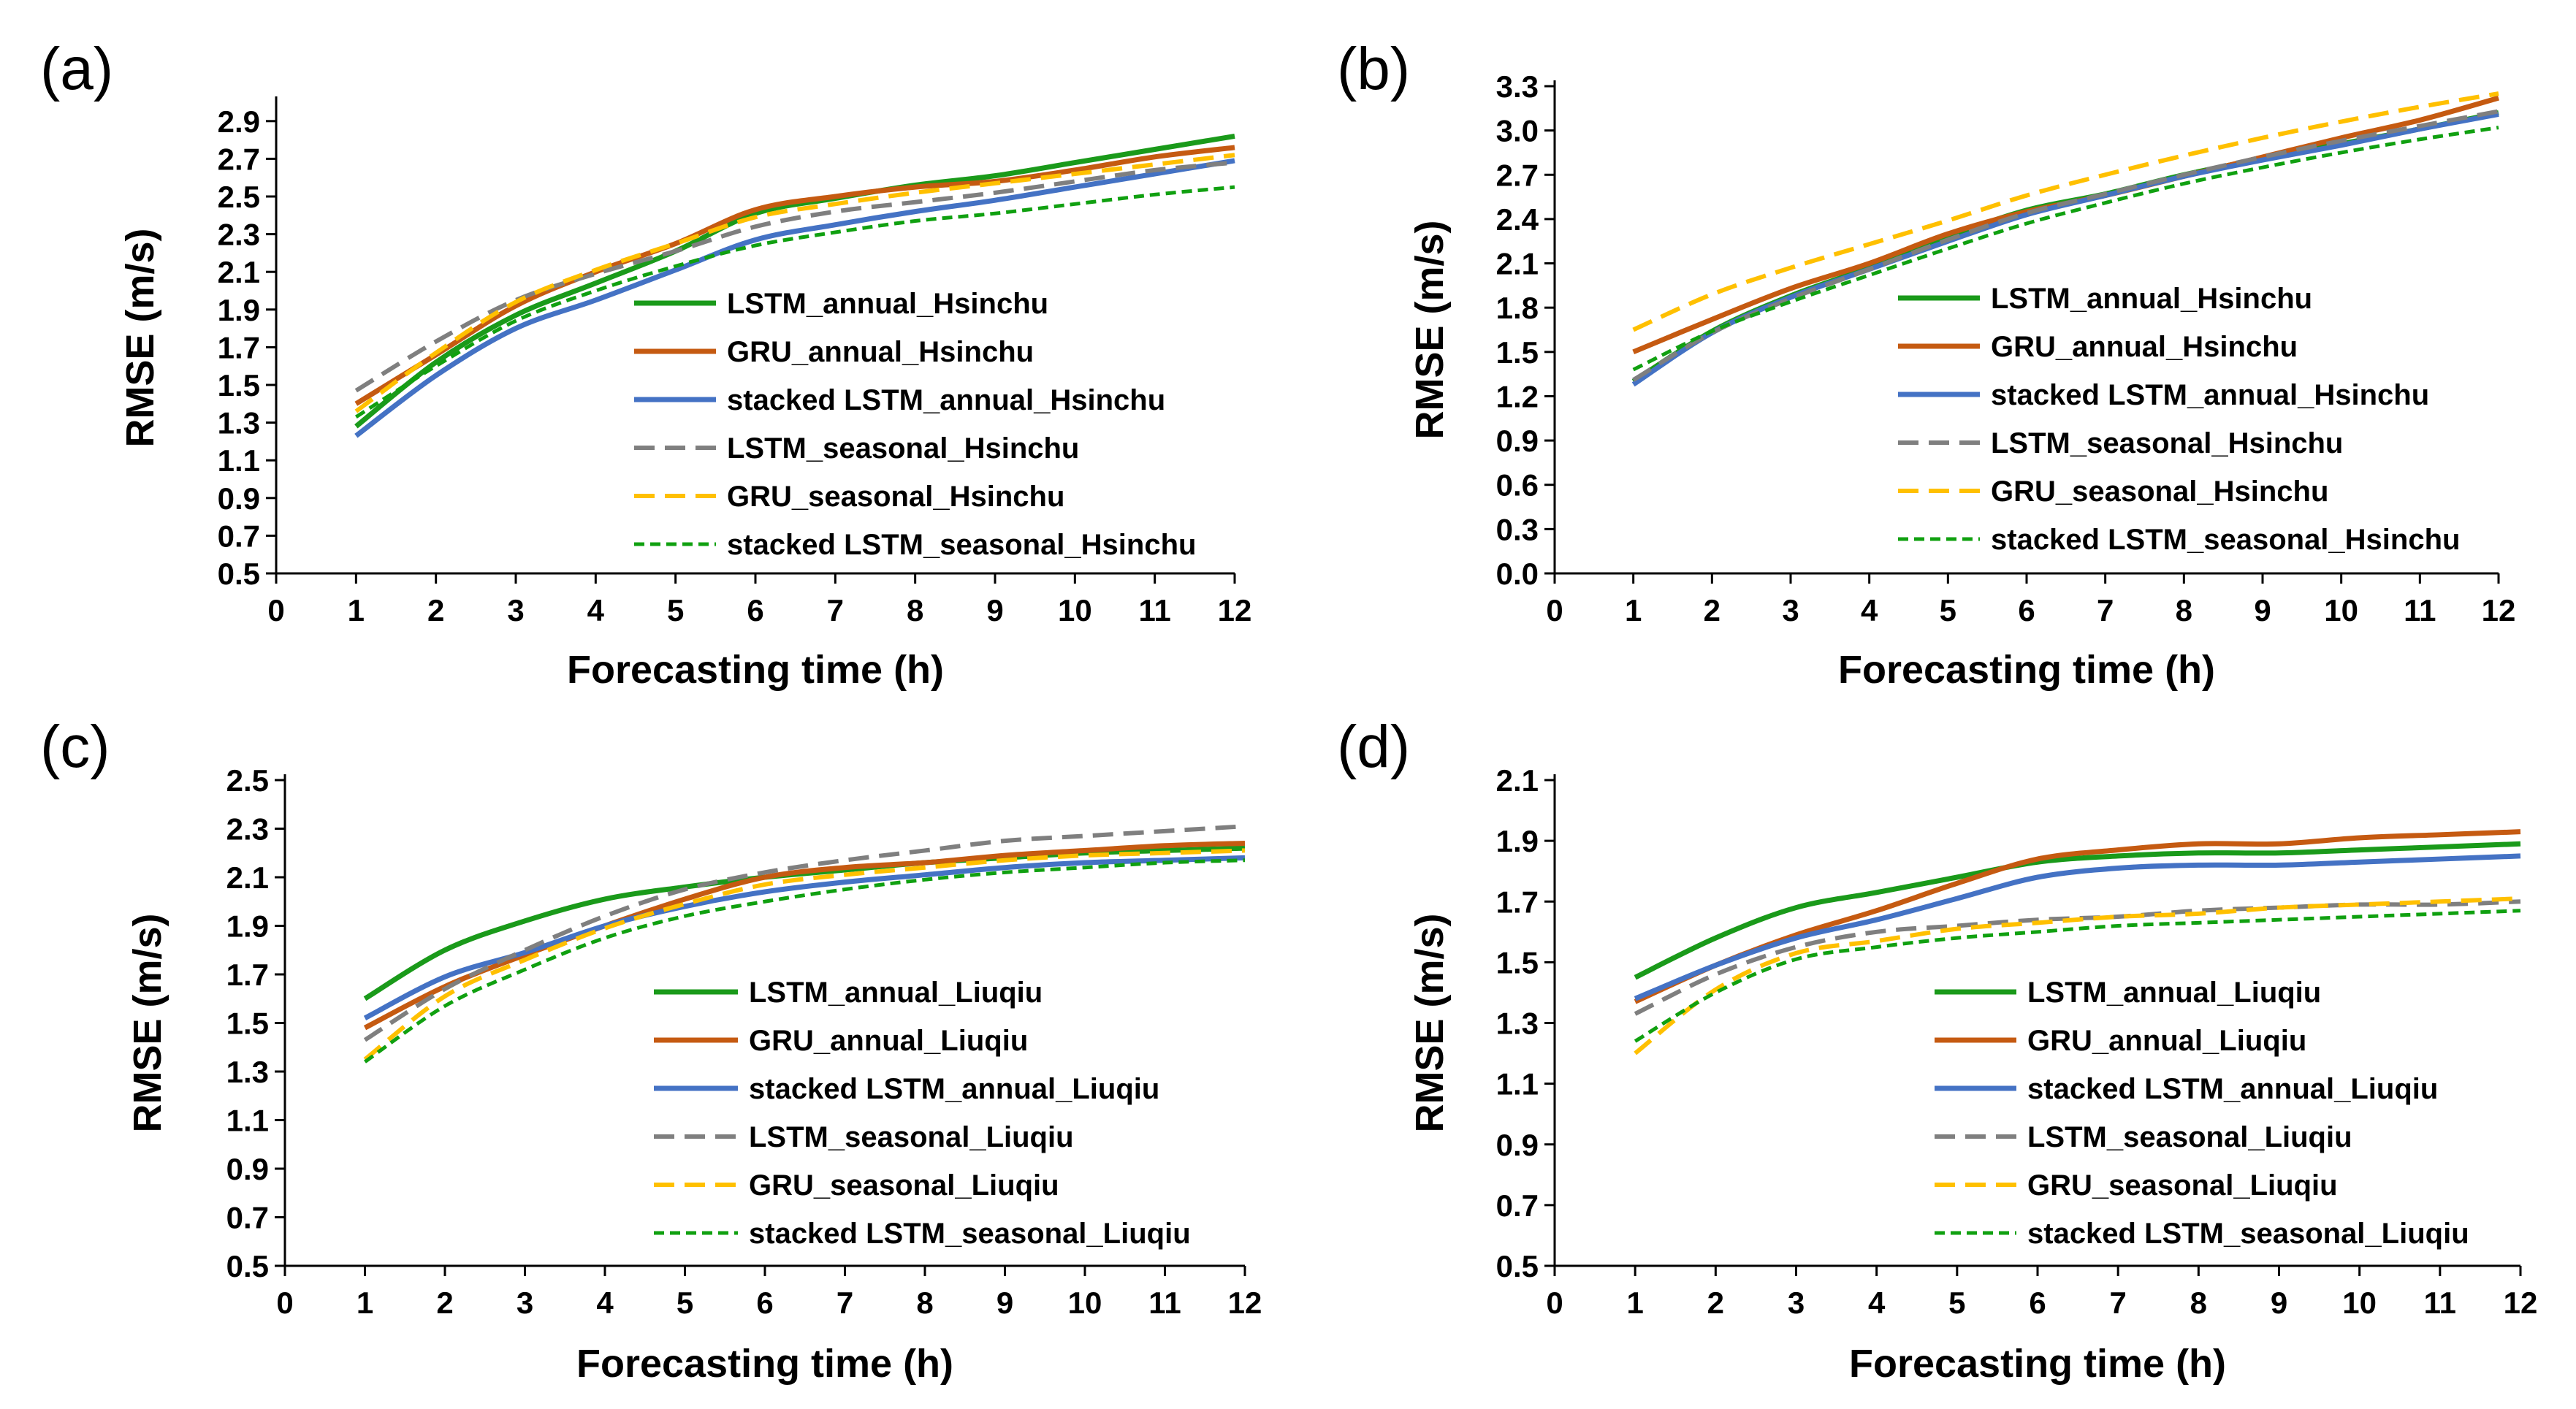 The height and width of the screenshot is (1409, 2576). I want to click on y-tick-label: 0.6, so click(1517, 486).